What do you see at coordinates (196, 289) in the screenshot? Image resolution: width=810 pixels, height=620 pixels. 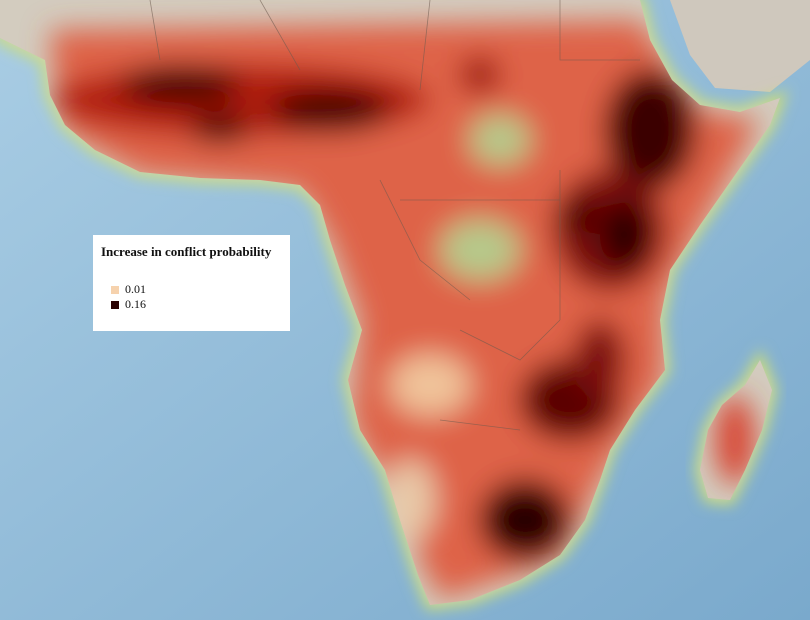 I see `legend-item: 0.01` at bounding box center [196, 289].